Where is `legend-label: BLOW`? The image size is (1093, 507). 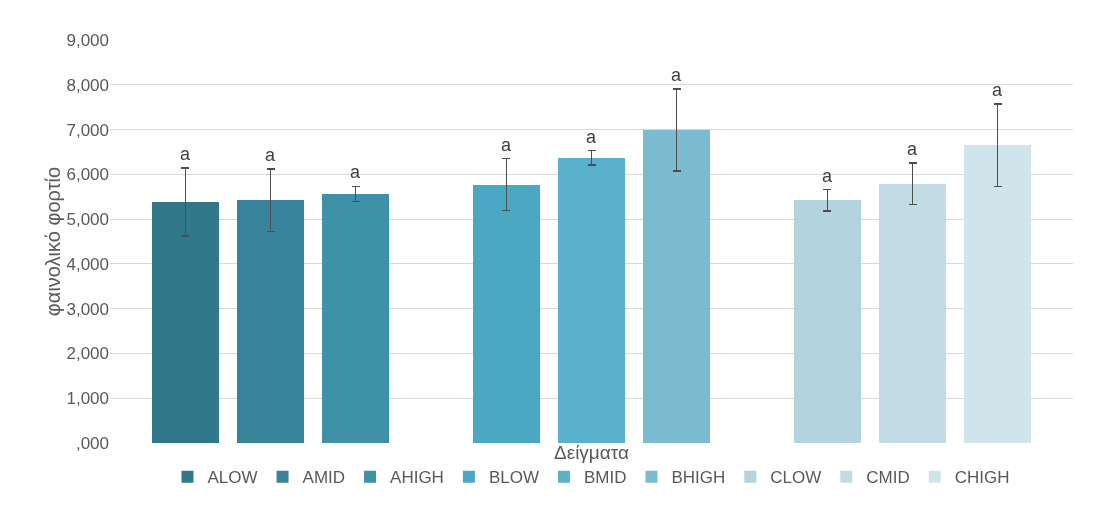 legend-label: BLOW is located at coordinates (513, 478).